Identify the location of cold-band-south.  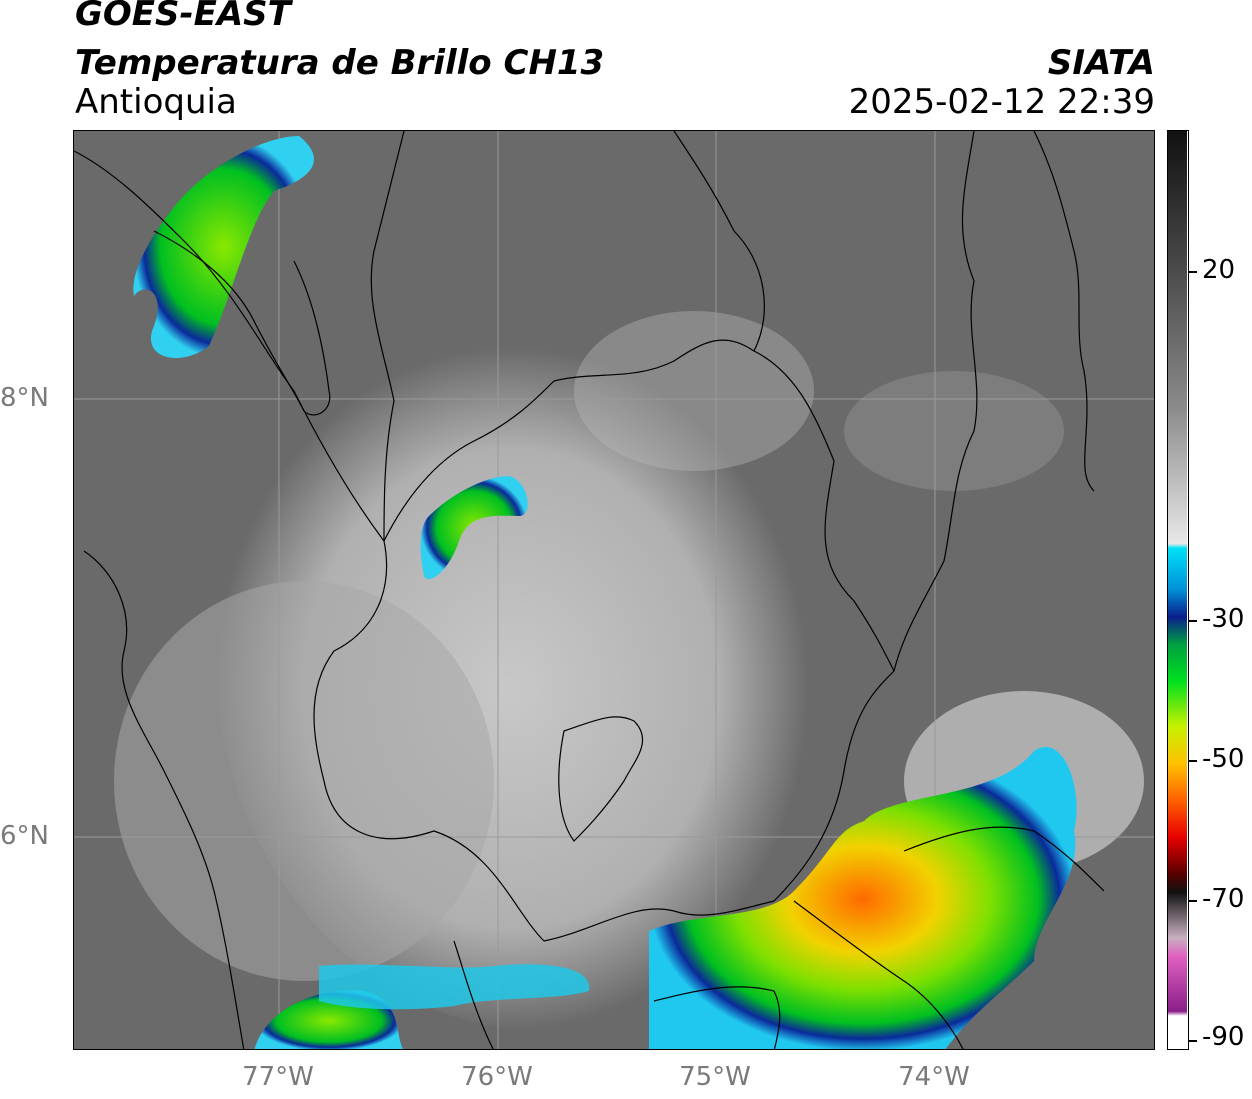
(454, 987).